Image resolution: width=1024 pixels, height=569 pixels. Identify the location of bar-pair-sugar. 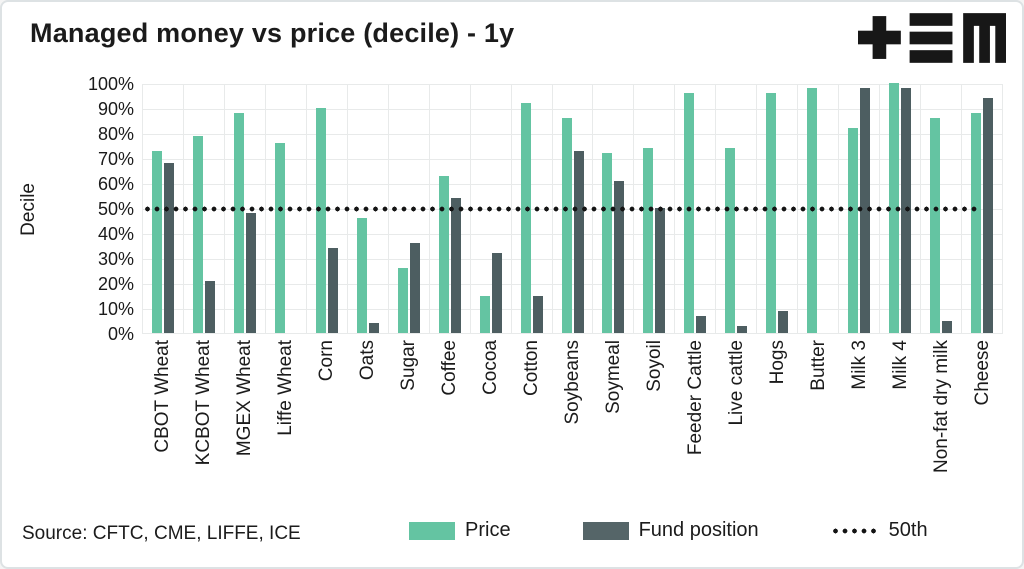
(408, 288).